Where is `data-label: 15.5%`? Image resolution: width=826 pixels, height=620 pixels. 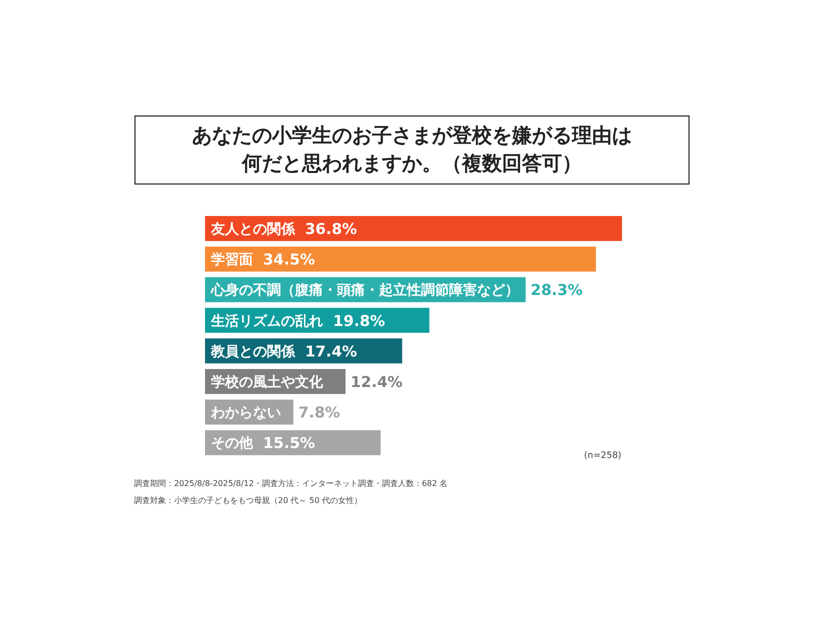 data-label: 15.5% is located at coordinates (289, 443).